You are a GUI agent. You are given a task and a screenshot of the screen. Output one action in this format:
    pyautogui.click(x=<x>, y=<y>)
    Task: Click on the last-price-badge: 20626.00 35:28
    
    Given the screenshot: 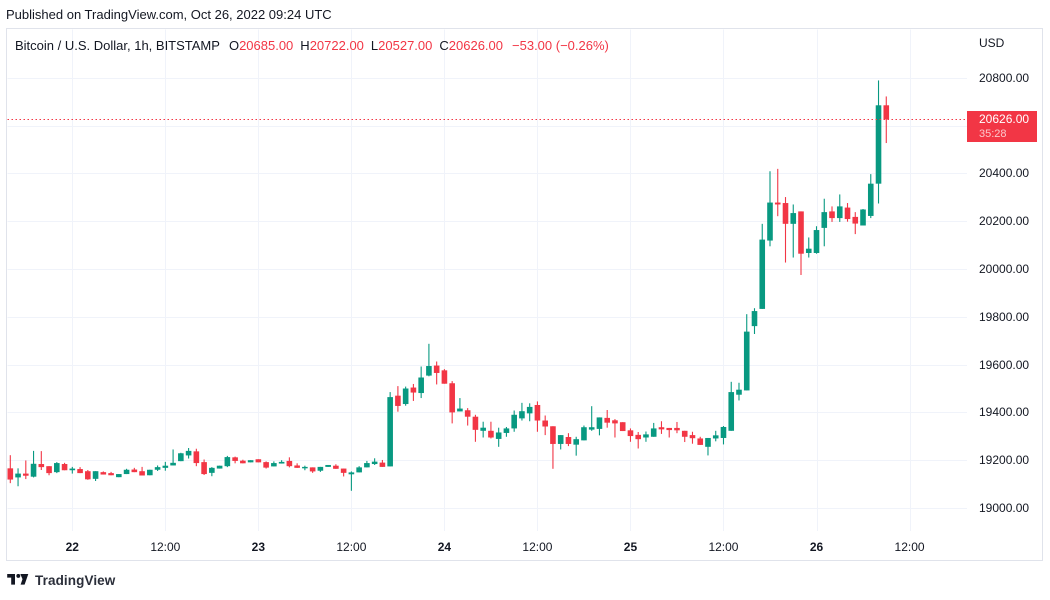 What is the action you would take?
    pyautogui.click(x=1002, y=127)
    